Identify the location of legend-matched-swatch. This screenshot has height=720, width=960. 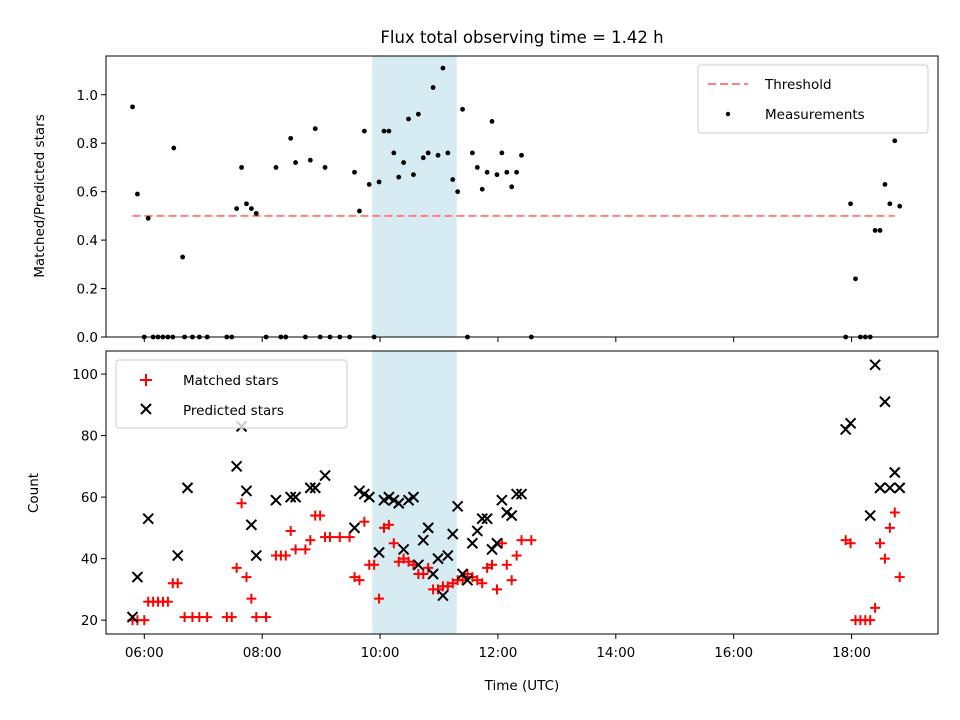
(146, 380).